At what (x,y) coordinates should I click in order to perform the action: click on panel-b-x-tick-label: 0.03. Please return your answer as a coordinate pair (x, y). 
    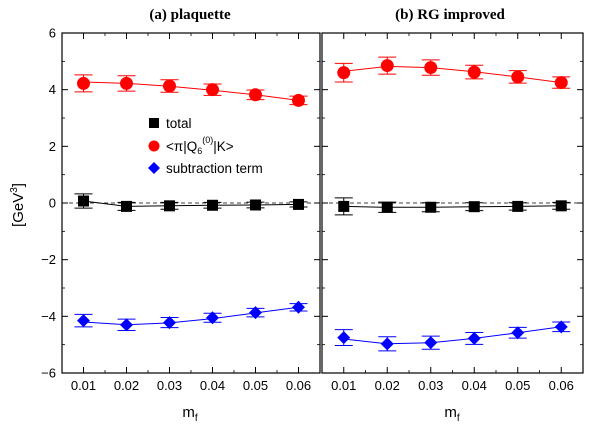
    Looking at the image, I should click on (430, 385).